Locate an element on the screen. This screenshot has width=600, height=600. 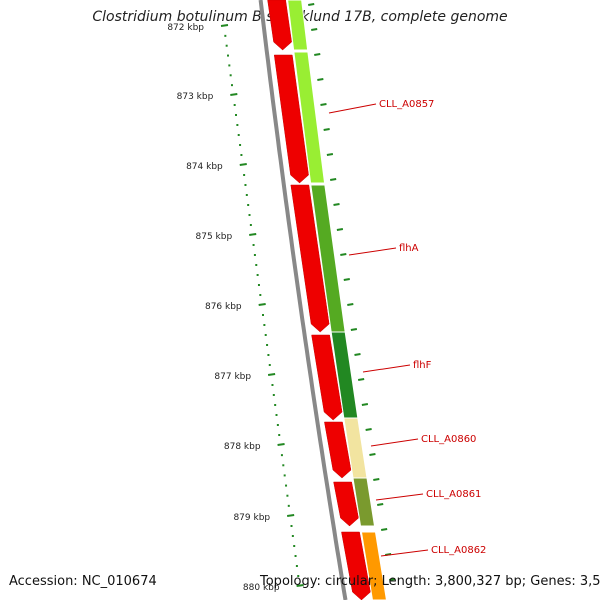
ruler-label: 879 kbp is located at coordinates (251, 518).